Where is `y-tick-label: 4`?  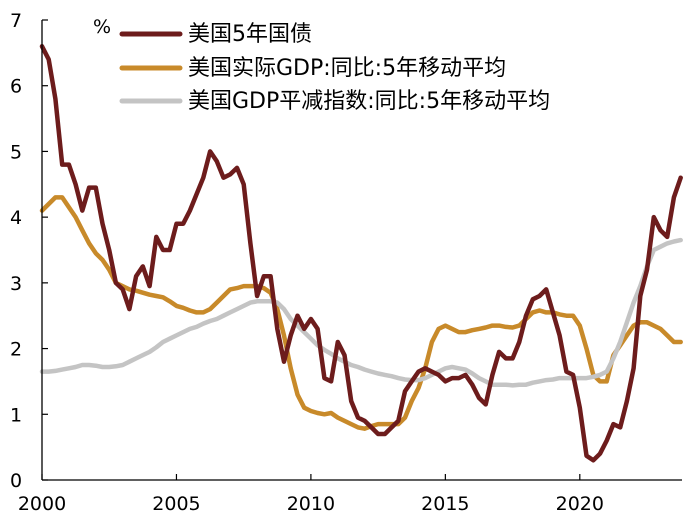
y-tick-label: 4 is located at coordinates (16, 218).